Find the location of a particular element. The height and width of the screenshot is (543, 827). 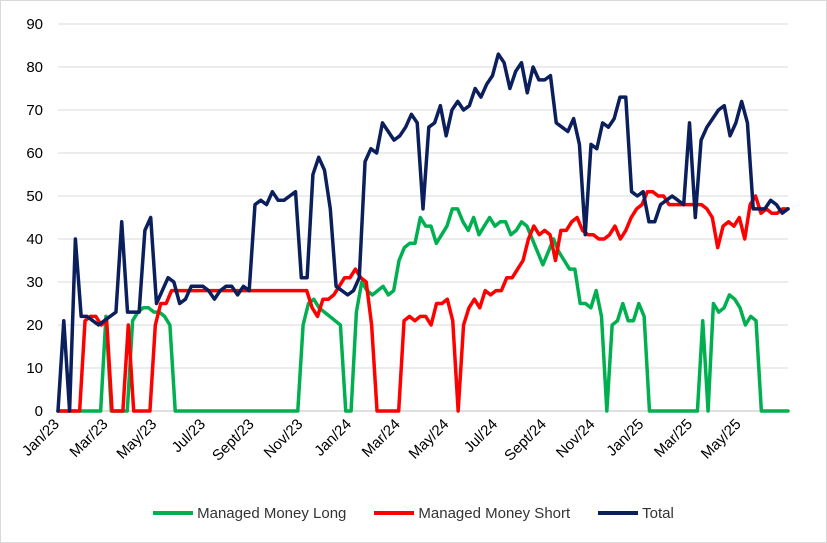

legend-swatch-short is located at coordinates (394, 513).